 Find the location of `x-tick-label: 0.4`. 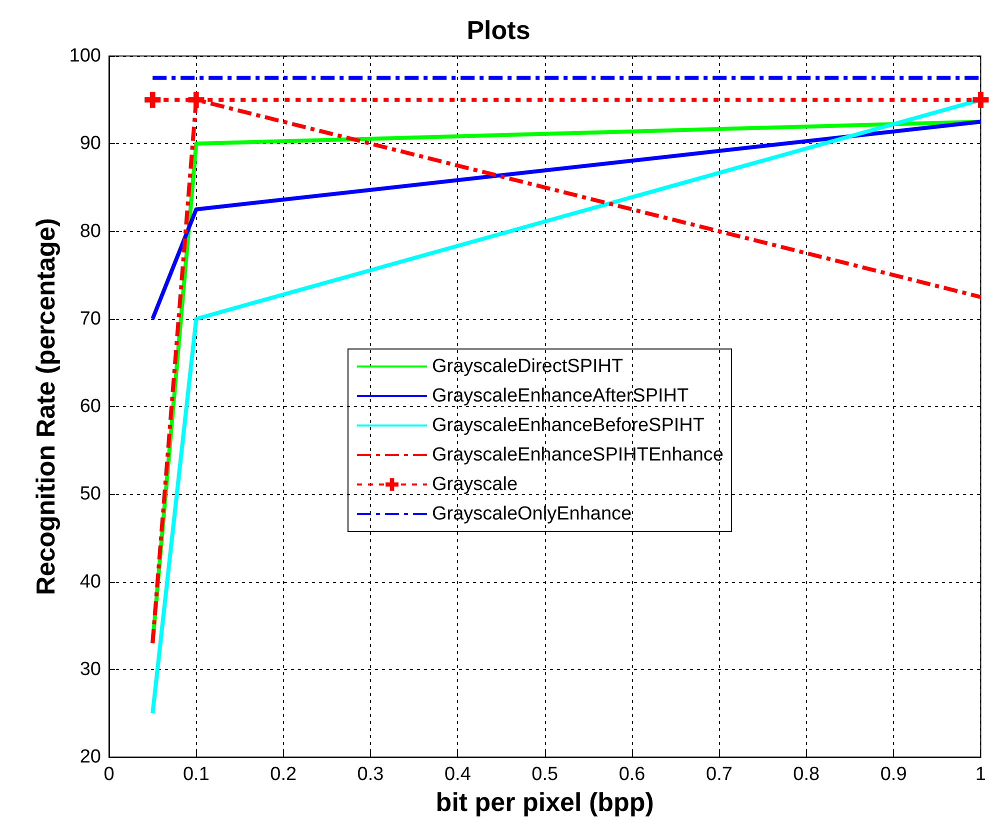

x-tick-label: 0.4 is located at coordinates (458, 775).